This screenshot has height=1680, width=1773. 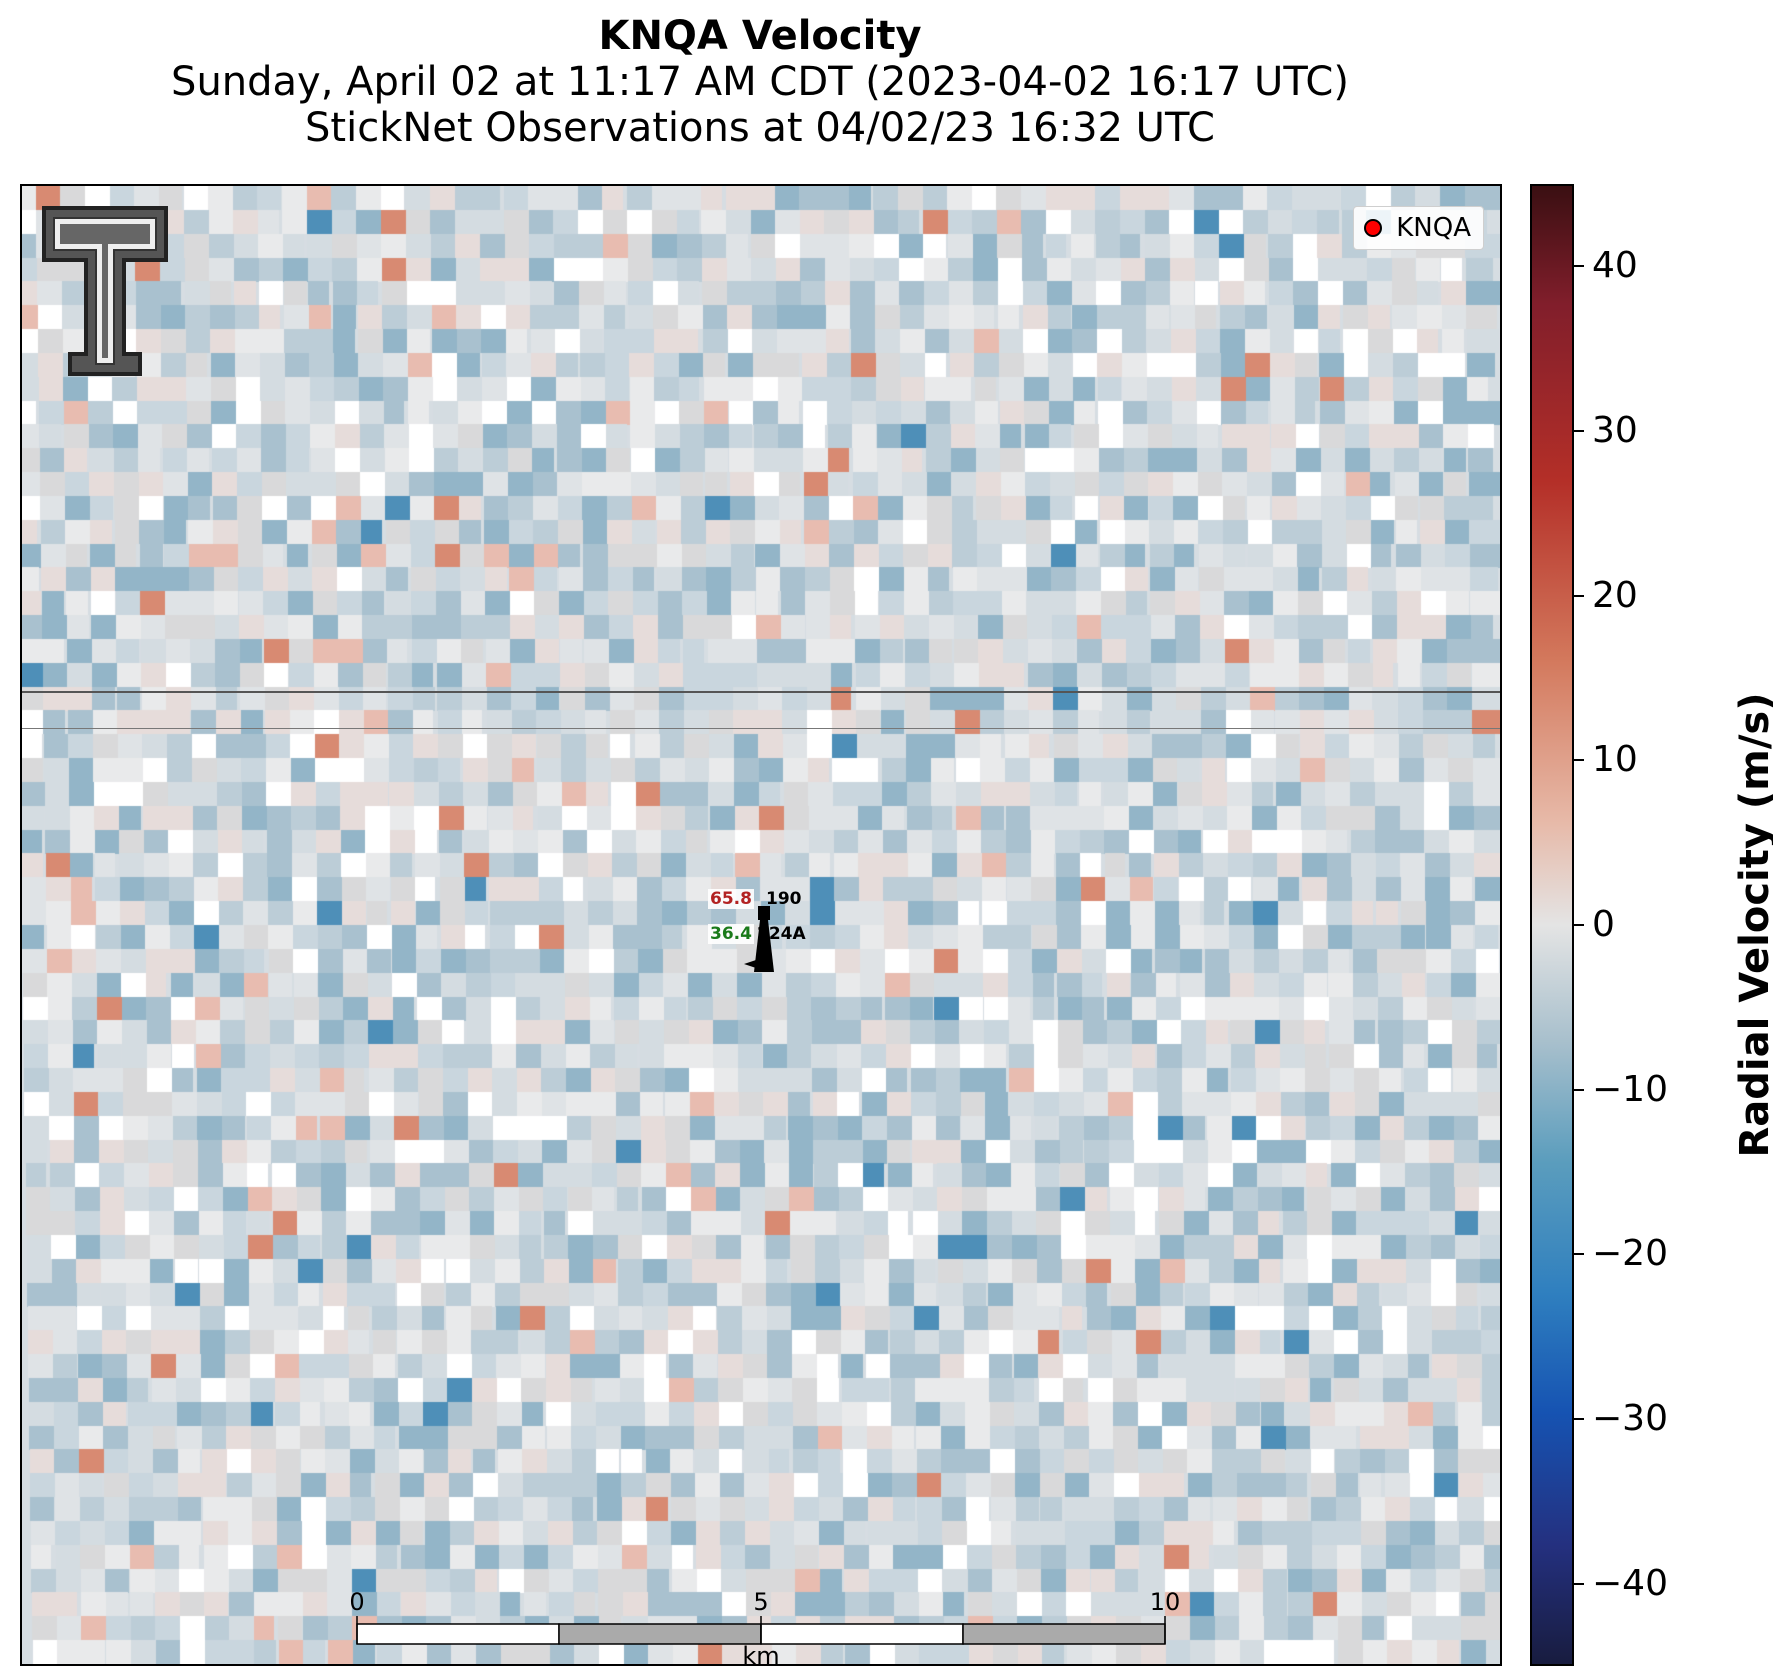 I want to click on colorbar-tick-label: −30, so click(x=1630, y=1418).